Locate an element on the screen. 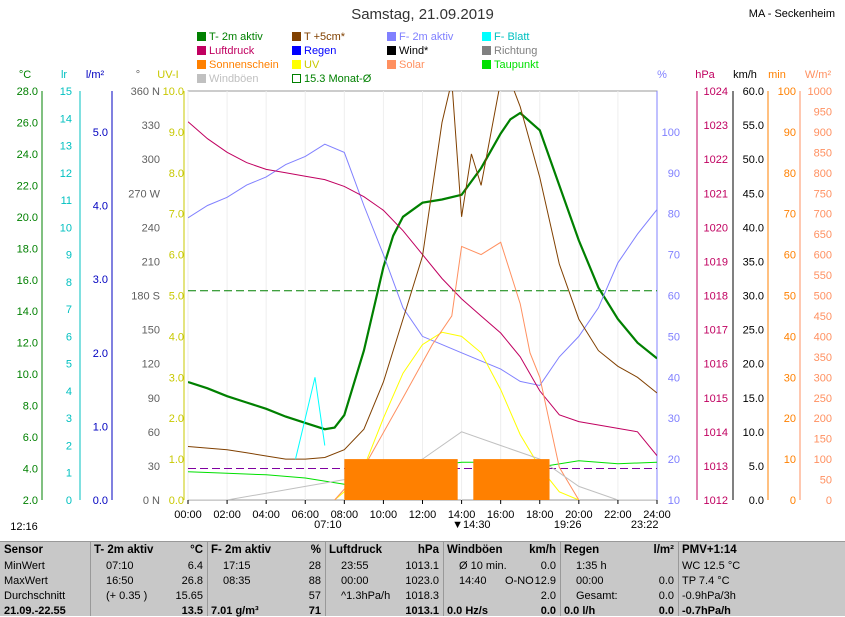 The width and height of the screenshot is (845, 617). legend-label: Regen is located at coordinates (320, 51).